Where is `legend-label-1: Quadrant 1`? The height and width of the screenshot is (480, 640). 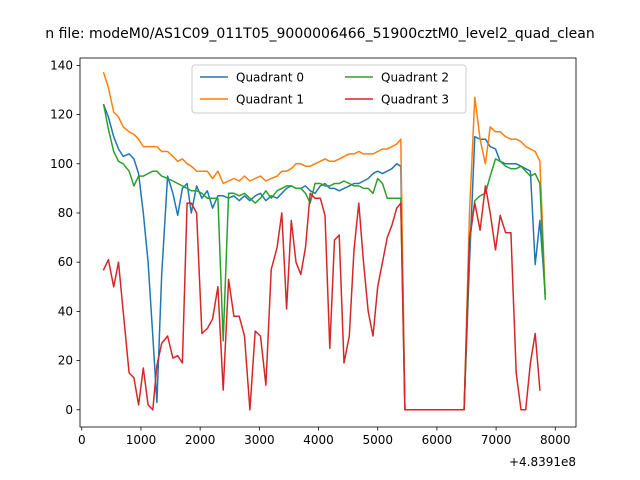
legend-label-1: Quadrant 1 is located at coordinates (270, 100).